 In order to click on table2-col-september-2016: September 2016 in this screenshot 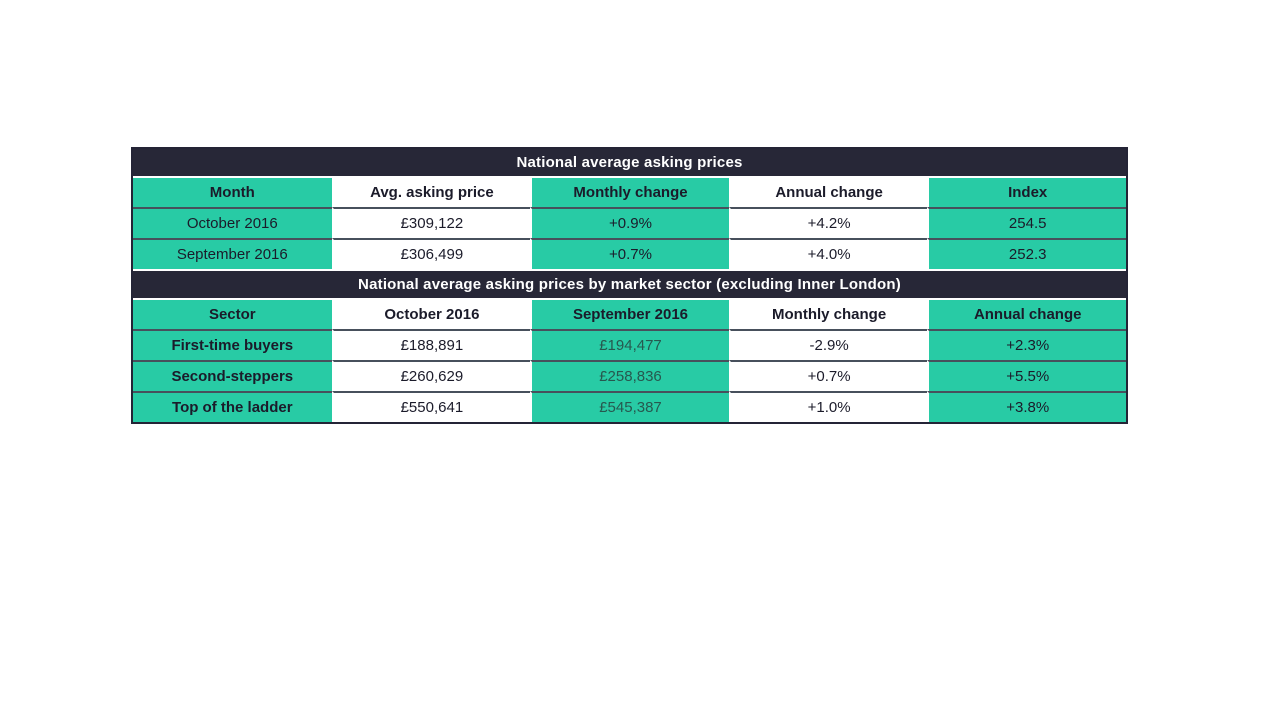, I will do `click(629, 313)`.